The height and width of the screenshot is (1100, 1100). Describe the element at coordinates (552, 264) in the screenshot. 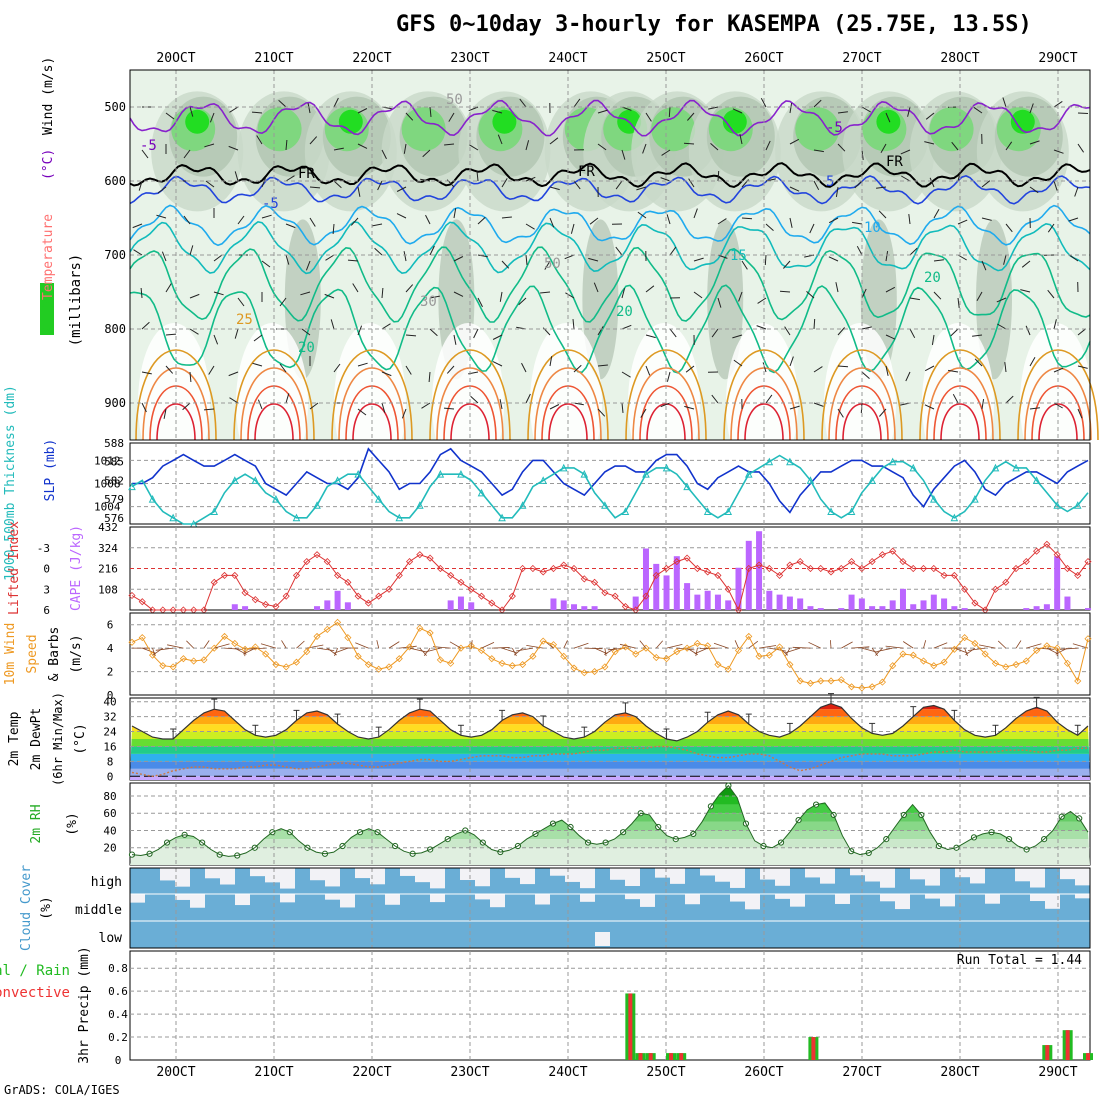

I see `contour-label: 50` at that location.